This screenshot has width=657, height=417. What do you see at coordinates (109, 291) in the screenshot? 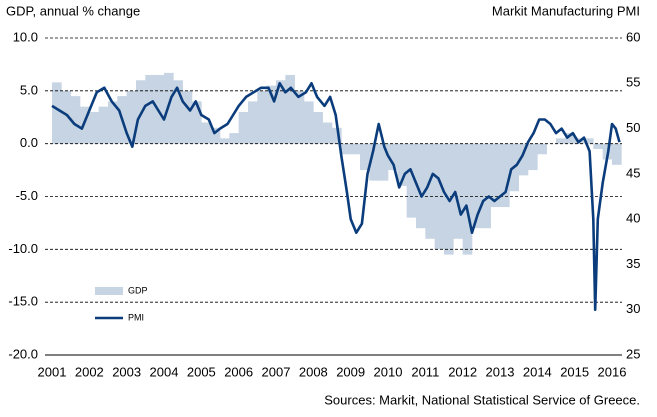
I see `legend-swatch` at bounding box center [109, 291].